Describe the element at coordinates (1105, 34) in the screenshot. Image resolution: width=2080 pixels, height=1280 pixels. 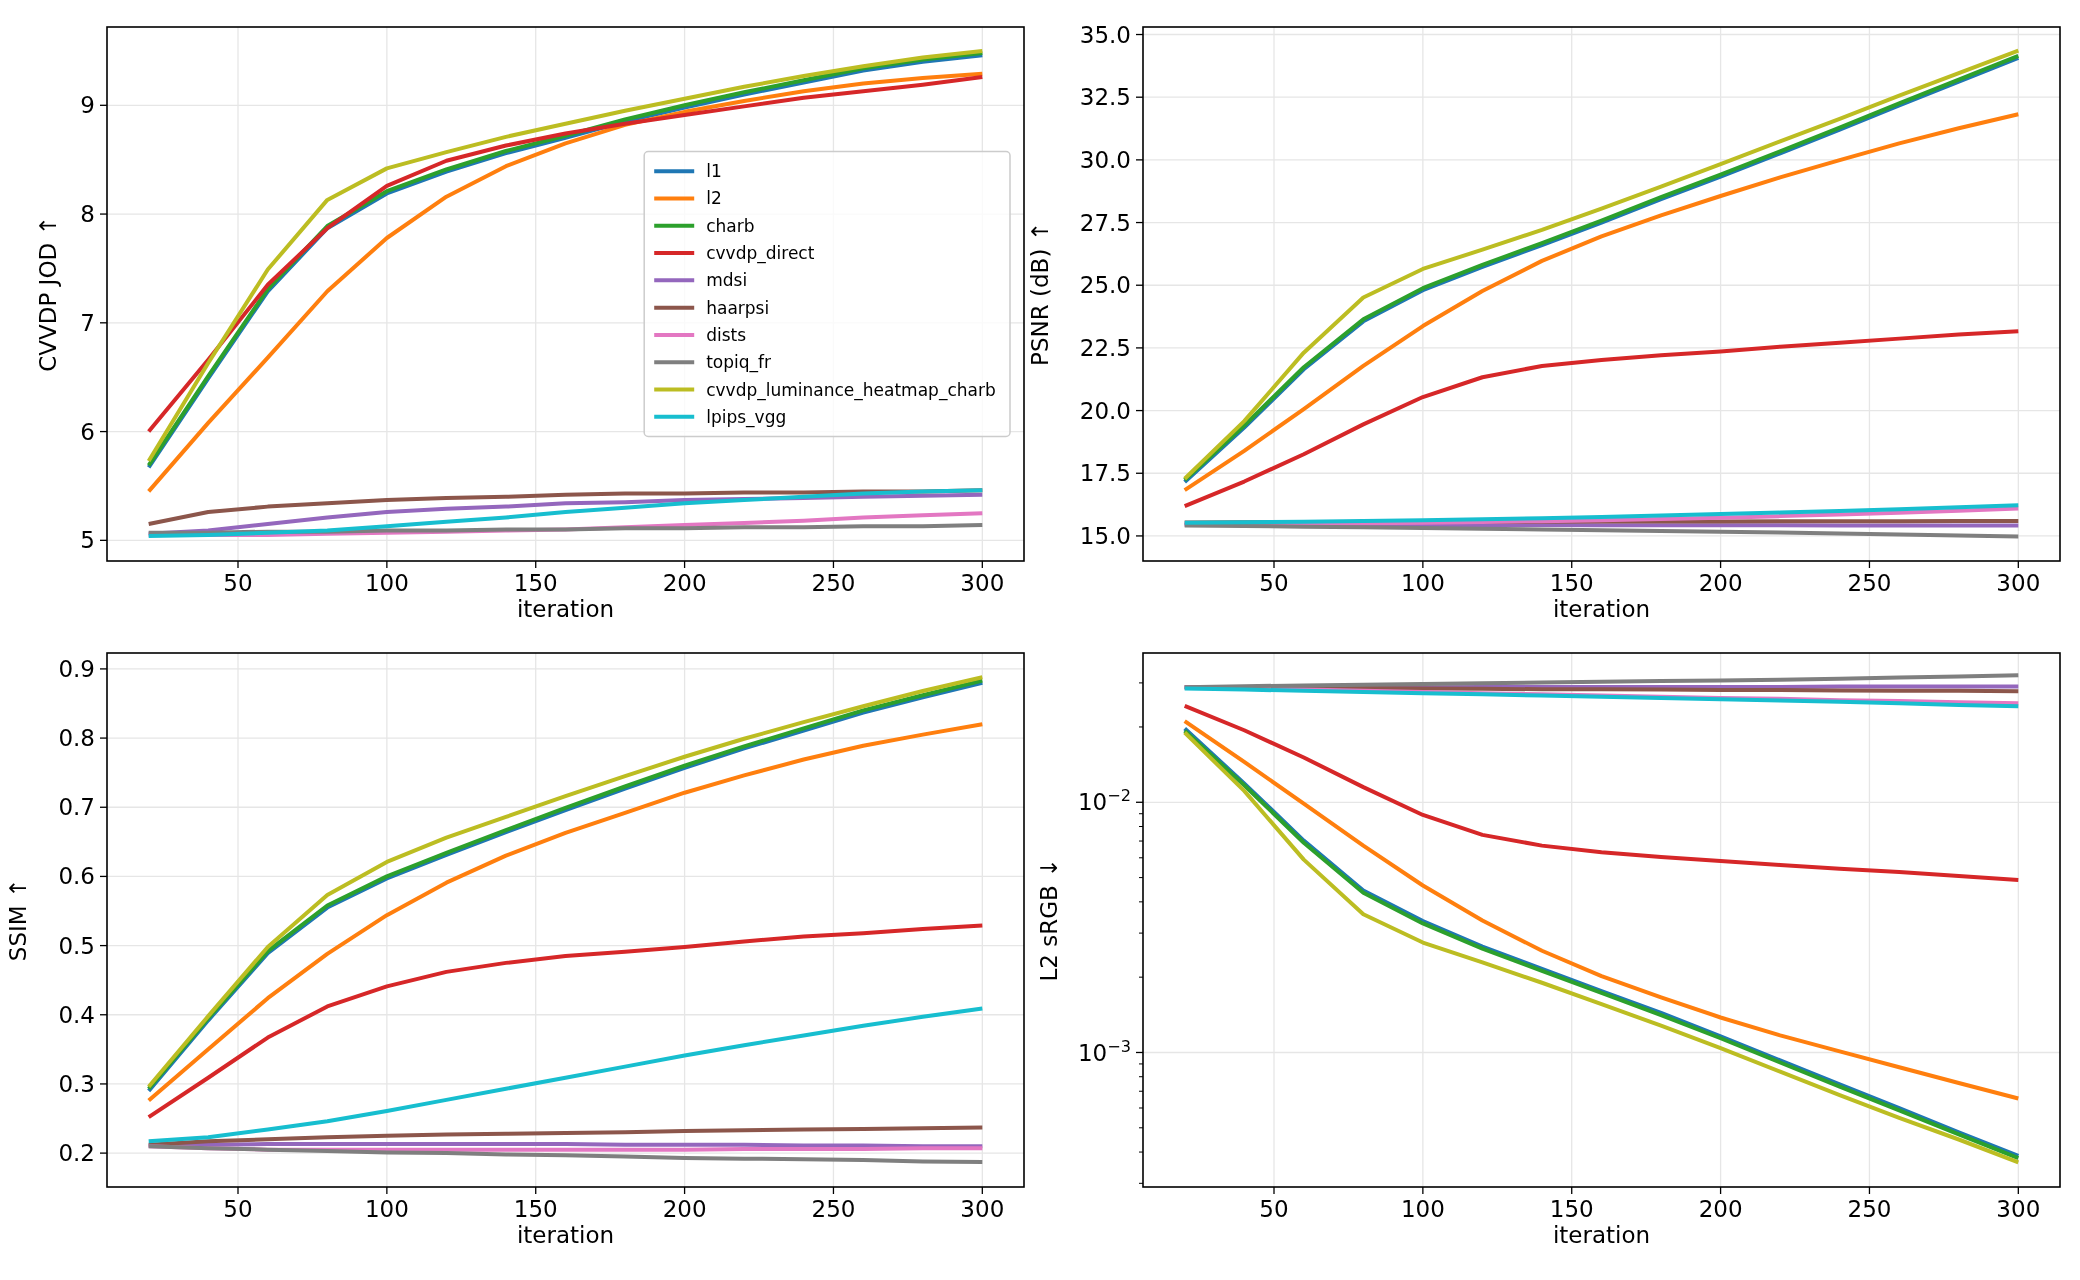
I see `y-tick-label: 35.0` at that location.